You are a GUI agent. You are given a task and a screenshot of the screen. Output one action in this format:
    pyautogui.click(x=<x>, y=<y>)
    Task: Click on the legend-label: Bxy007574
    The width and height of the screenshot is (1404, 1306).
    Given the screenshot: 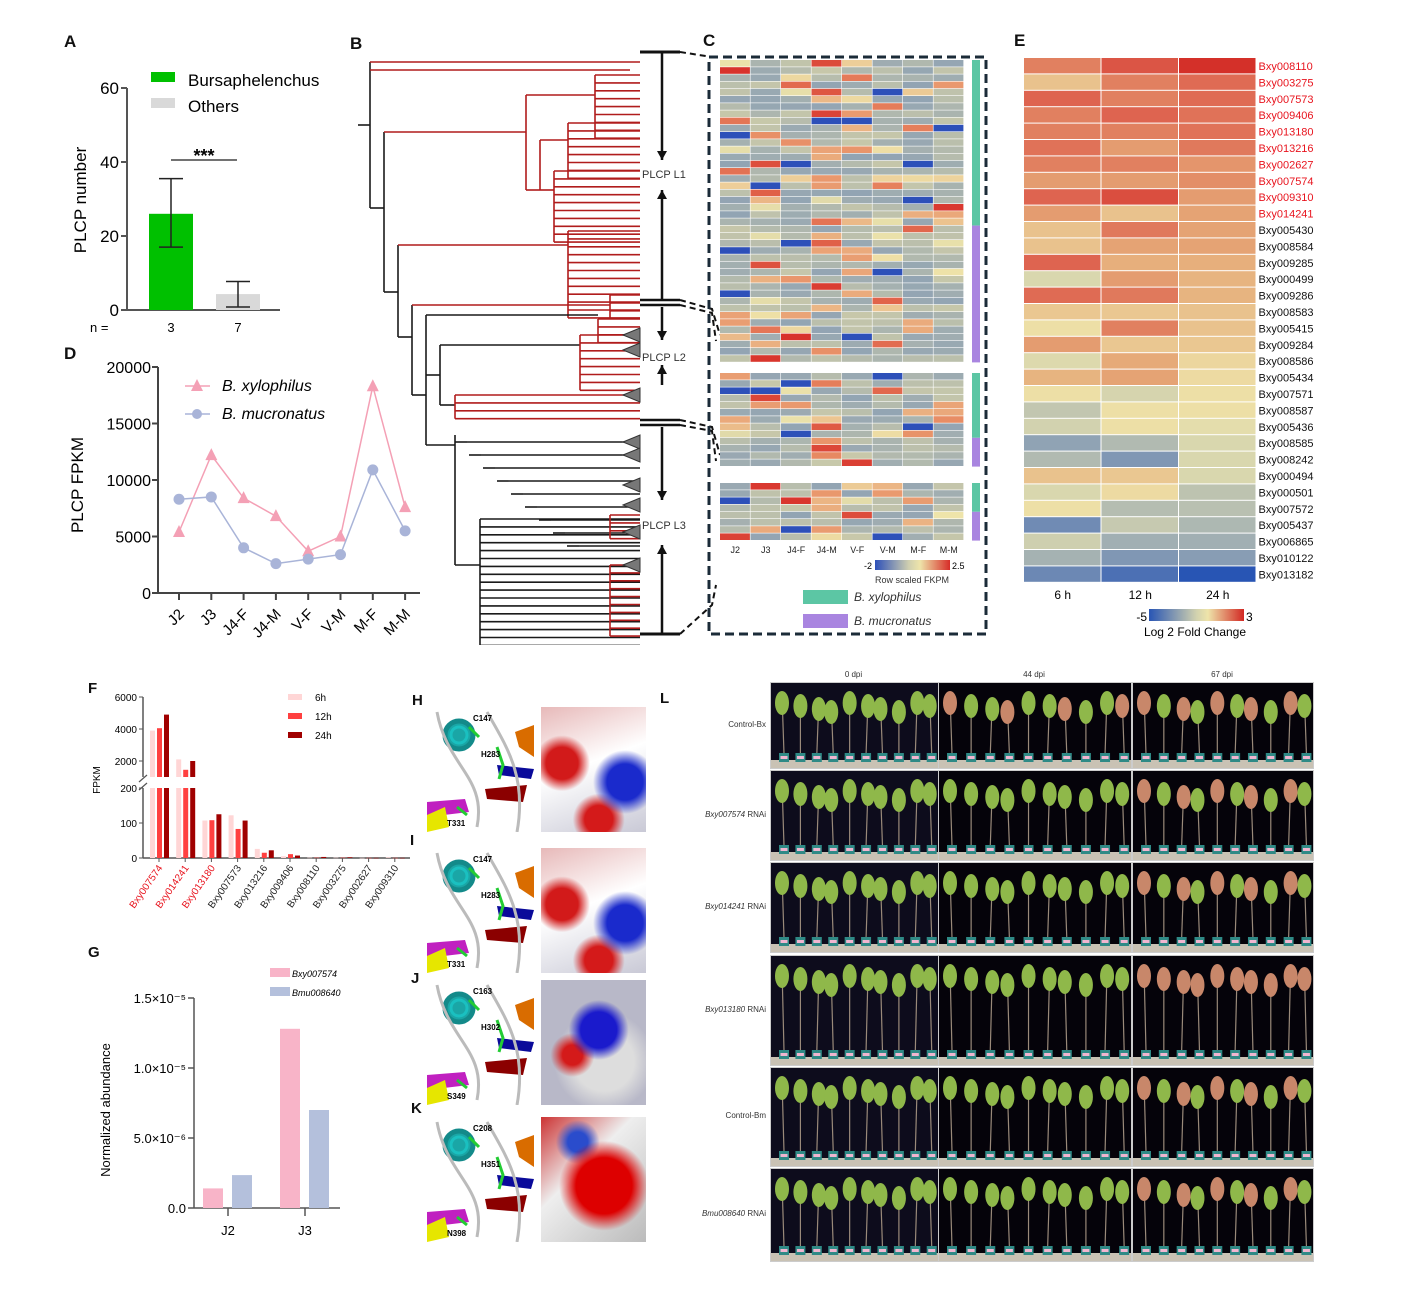 What is the action you would take?
    pyautogui.click(x=314, y=974)
    